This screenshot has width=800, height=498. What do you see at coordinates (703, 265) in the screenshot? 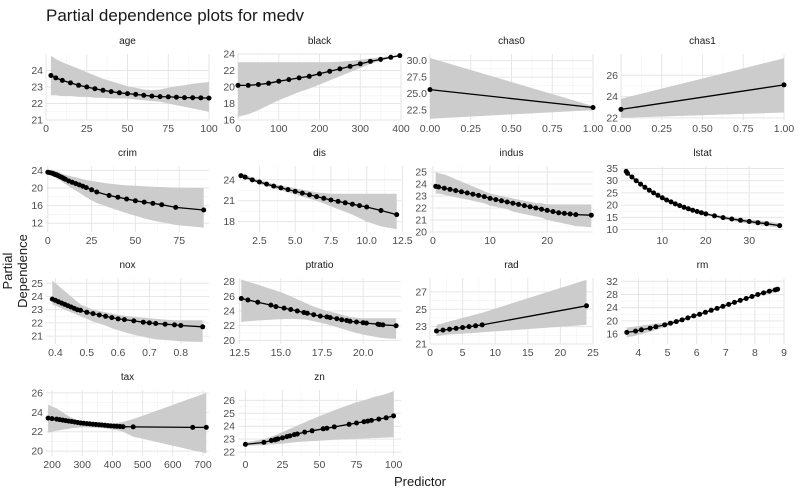
I see `strip-label-rm: rm` at bounding box center [703, 265].